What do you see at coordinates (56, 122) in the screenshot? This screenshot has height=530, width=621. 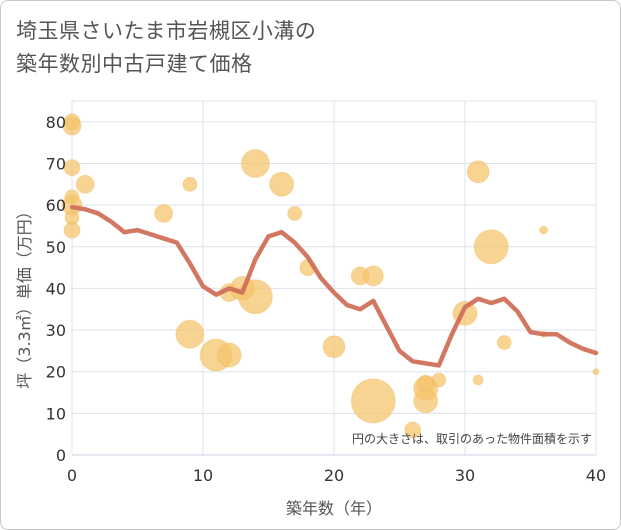 I see `y-tick-label: 80` at bounding box center [56, 122].